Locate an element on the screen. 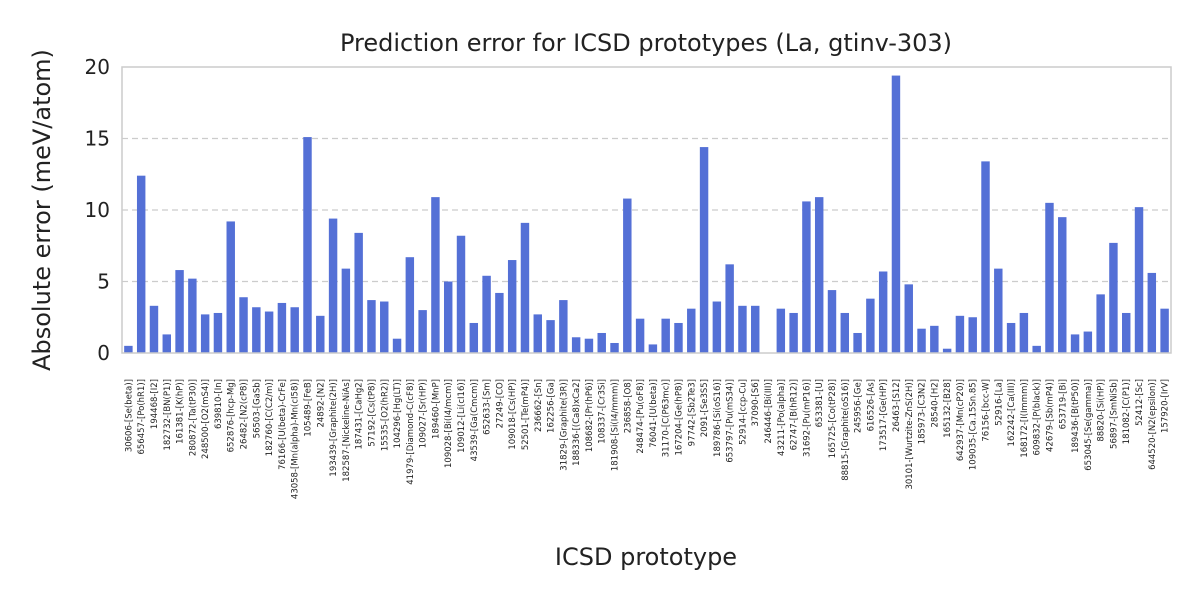 The image size is (1200, 600). x-tick-label: 42679-[Sb(mP4)] is located at coordinates (1050, 415).